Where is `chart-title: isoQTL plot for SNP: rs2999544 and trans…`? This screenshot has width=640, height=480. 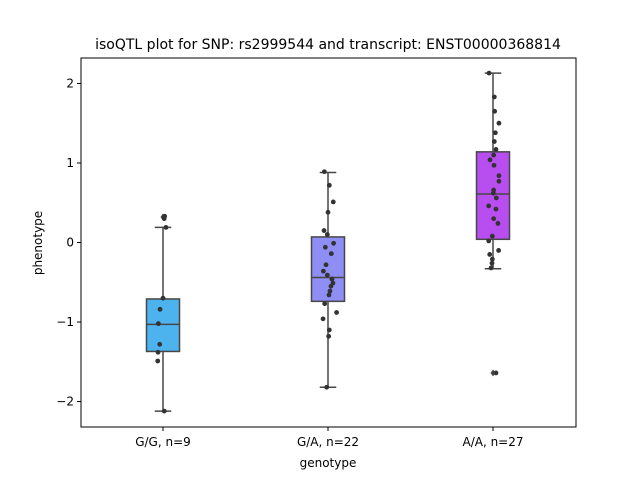
chart-title: isoQTL plot for SNP: rs2999544 and trans… is located at coordinates (328, 45).